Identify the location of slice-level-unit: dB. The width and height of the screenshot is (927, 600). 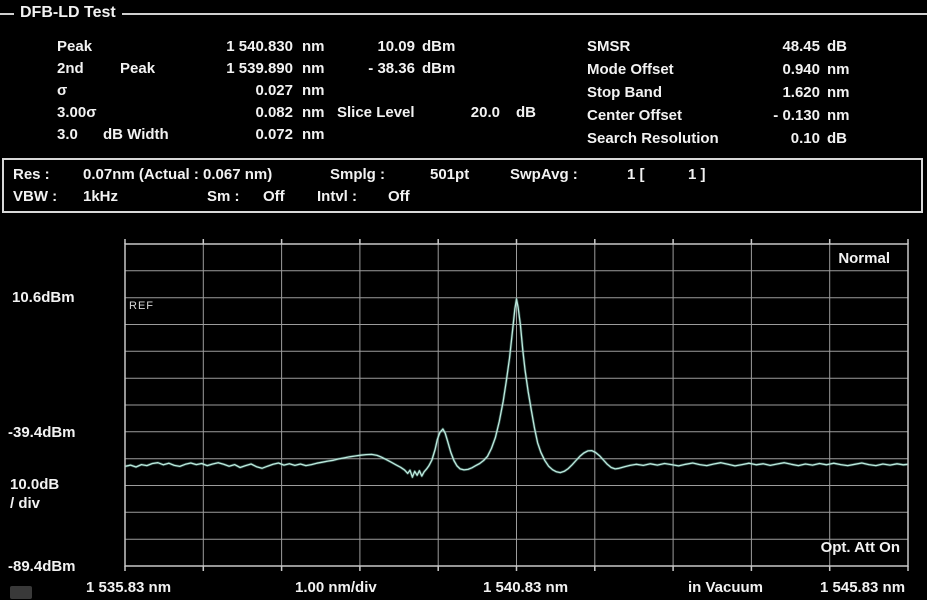
(526, 112).